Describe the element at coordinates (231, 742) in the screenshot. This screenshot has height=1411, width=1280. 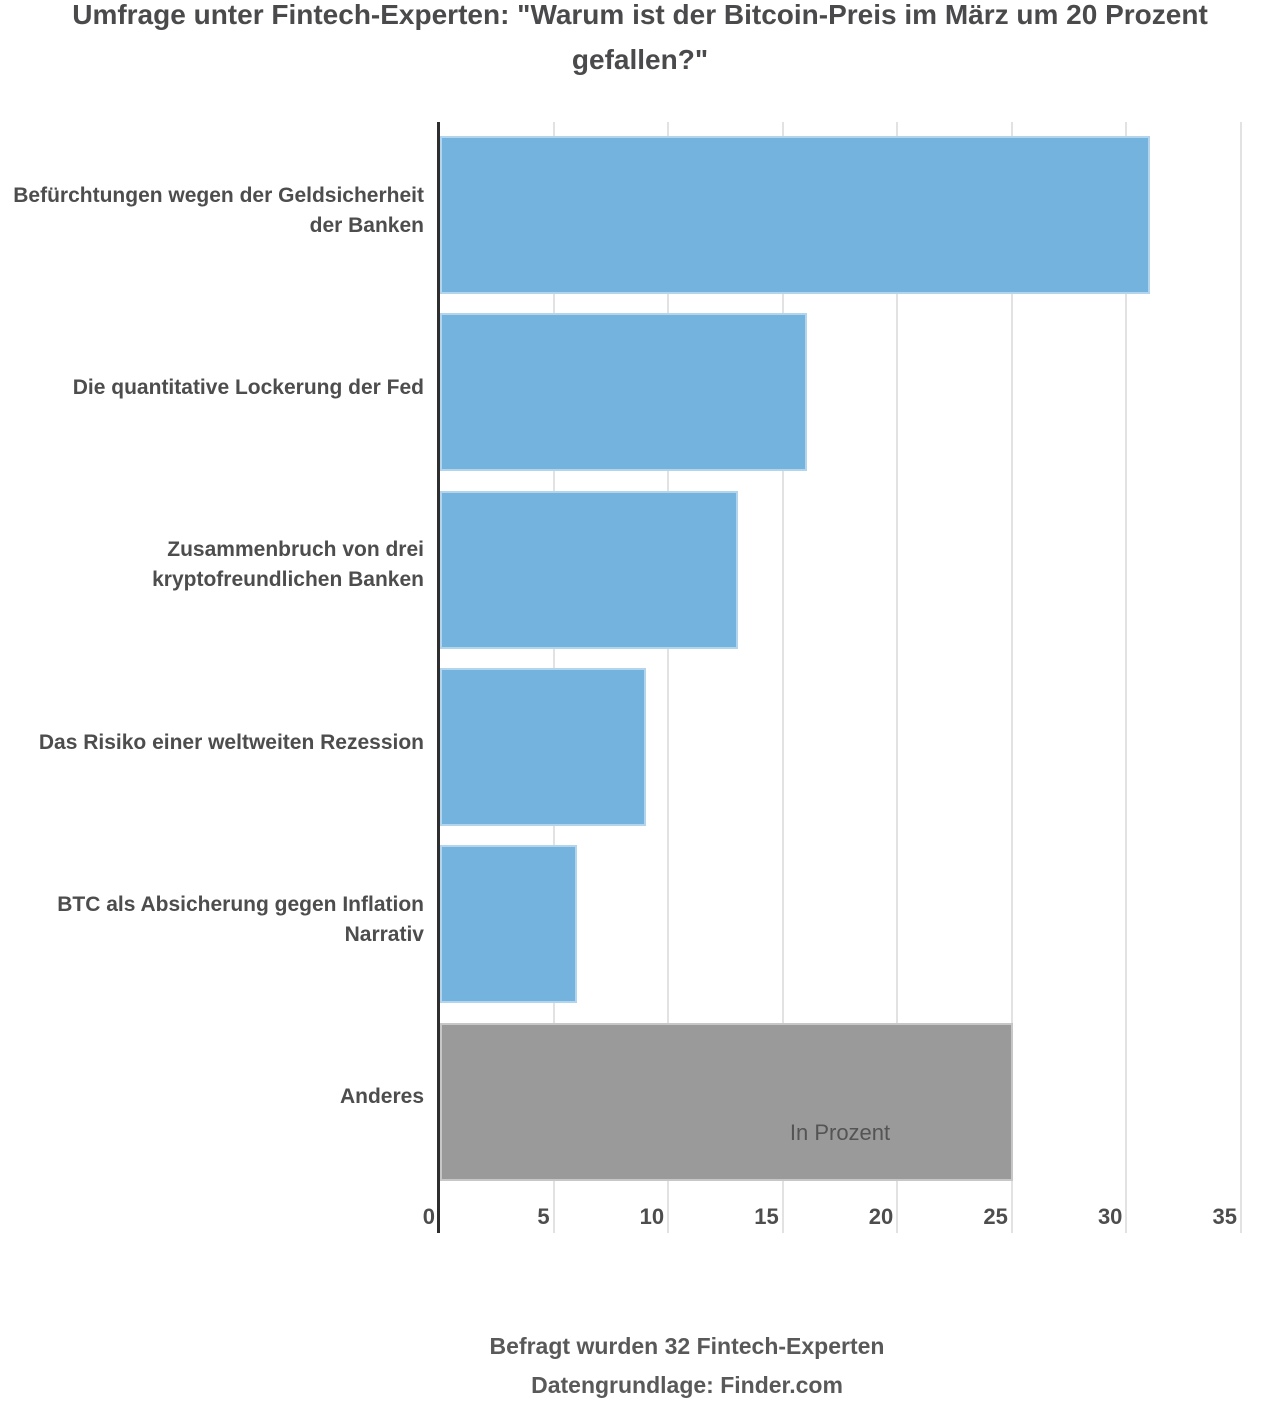
I see `category-label: Das Risiko einer weltweiten Rezession` at that location.